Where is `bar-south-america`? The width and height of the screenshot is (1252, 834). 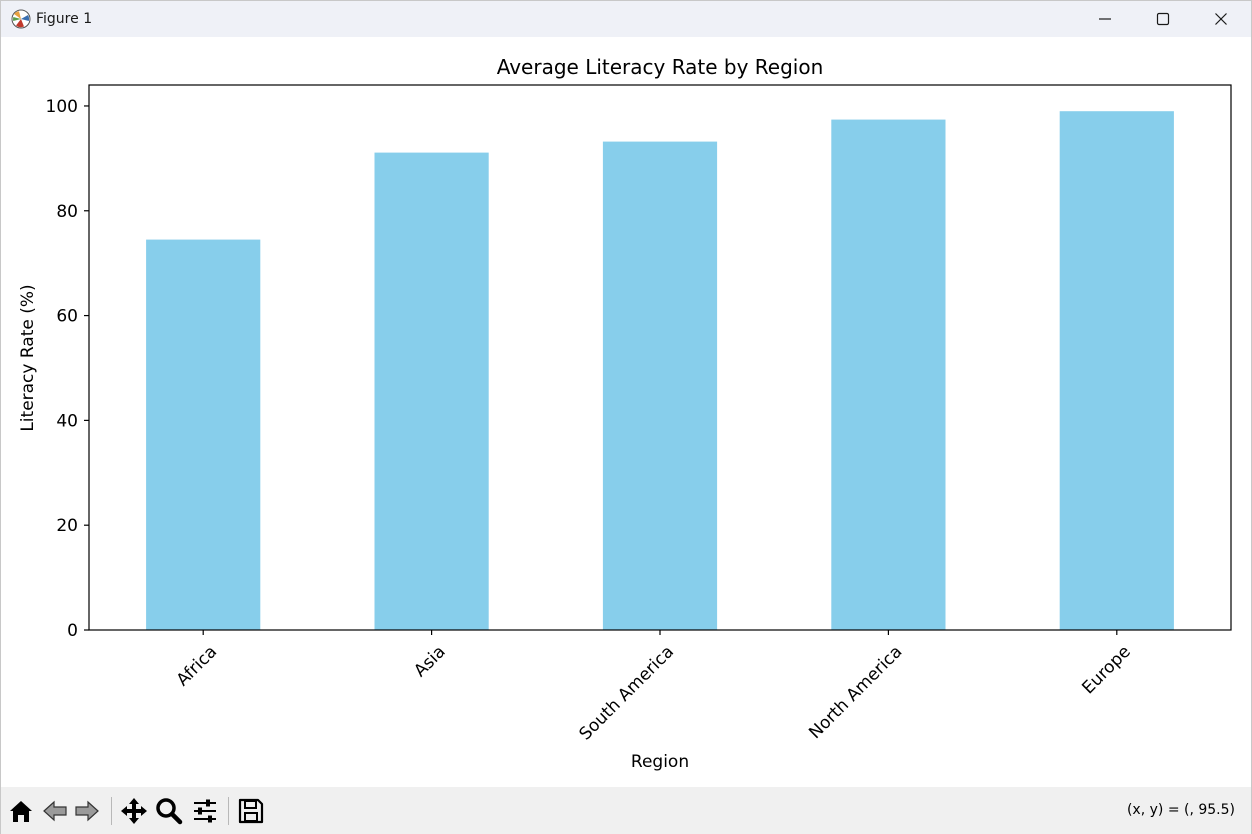 bar-south-america is located at coordinates (660, 385).